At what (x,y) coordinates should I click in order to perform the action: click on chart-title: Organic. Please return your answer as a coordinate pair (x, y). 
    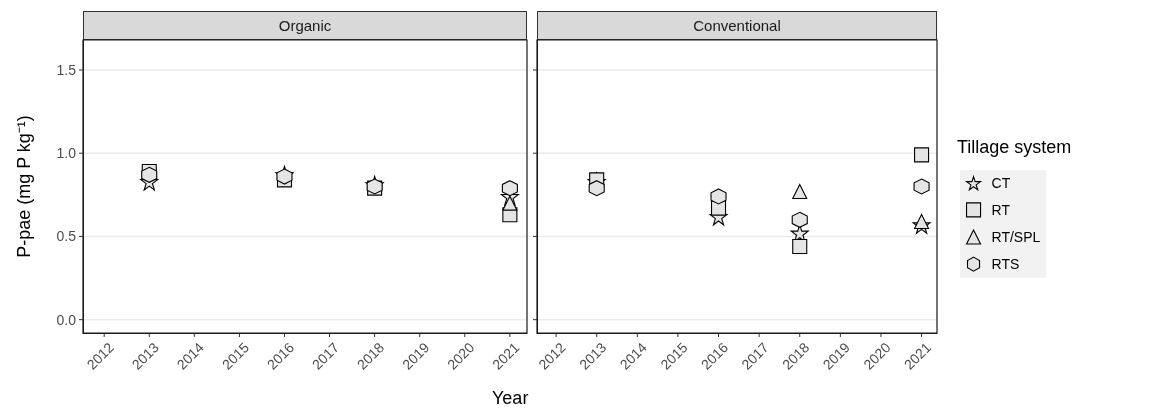
    Looking at the image, I should click on (305, 25).